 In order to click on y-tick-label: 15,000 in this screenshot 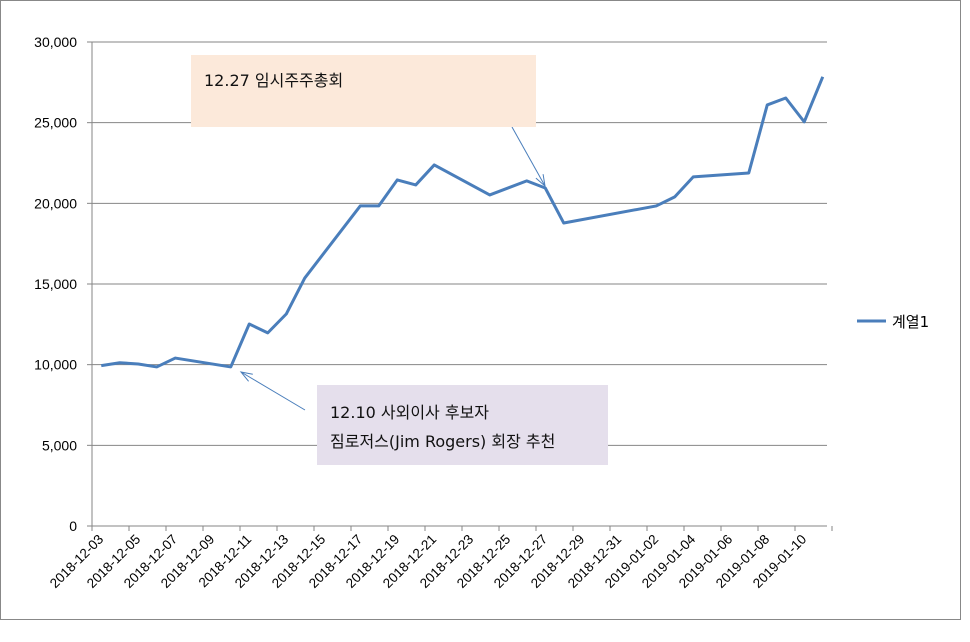, I will do `click(55, 284)`.